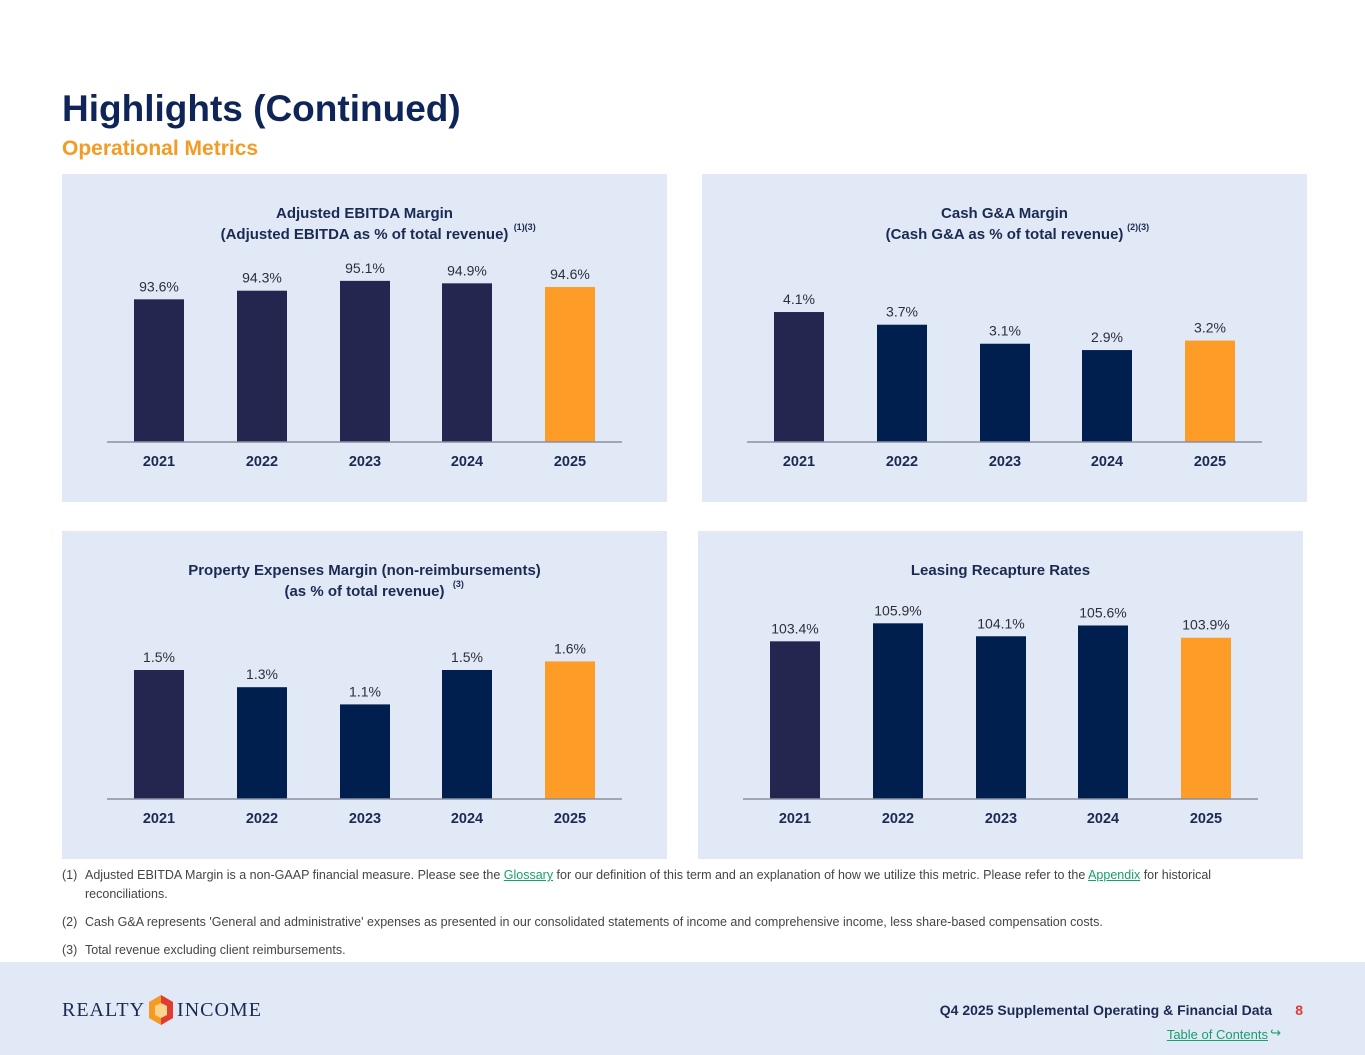  What do you see at coordinates (525, 227) in the screenshot?
I see `chart-title-superscript: (1)(3)` at bounding box center [525, 227].